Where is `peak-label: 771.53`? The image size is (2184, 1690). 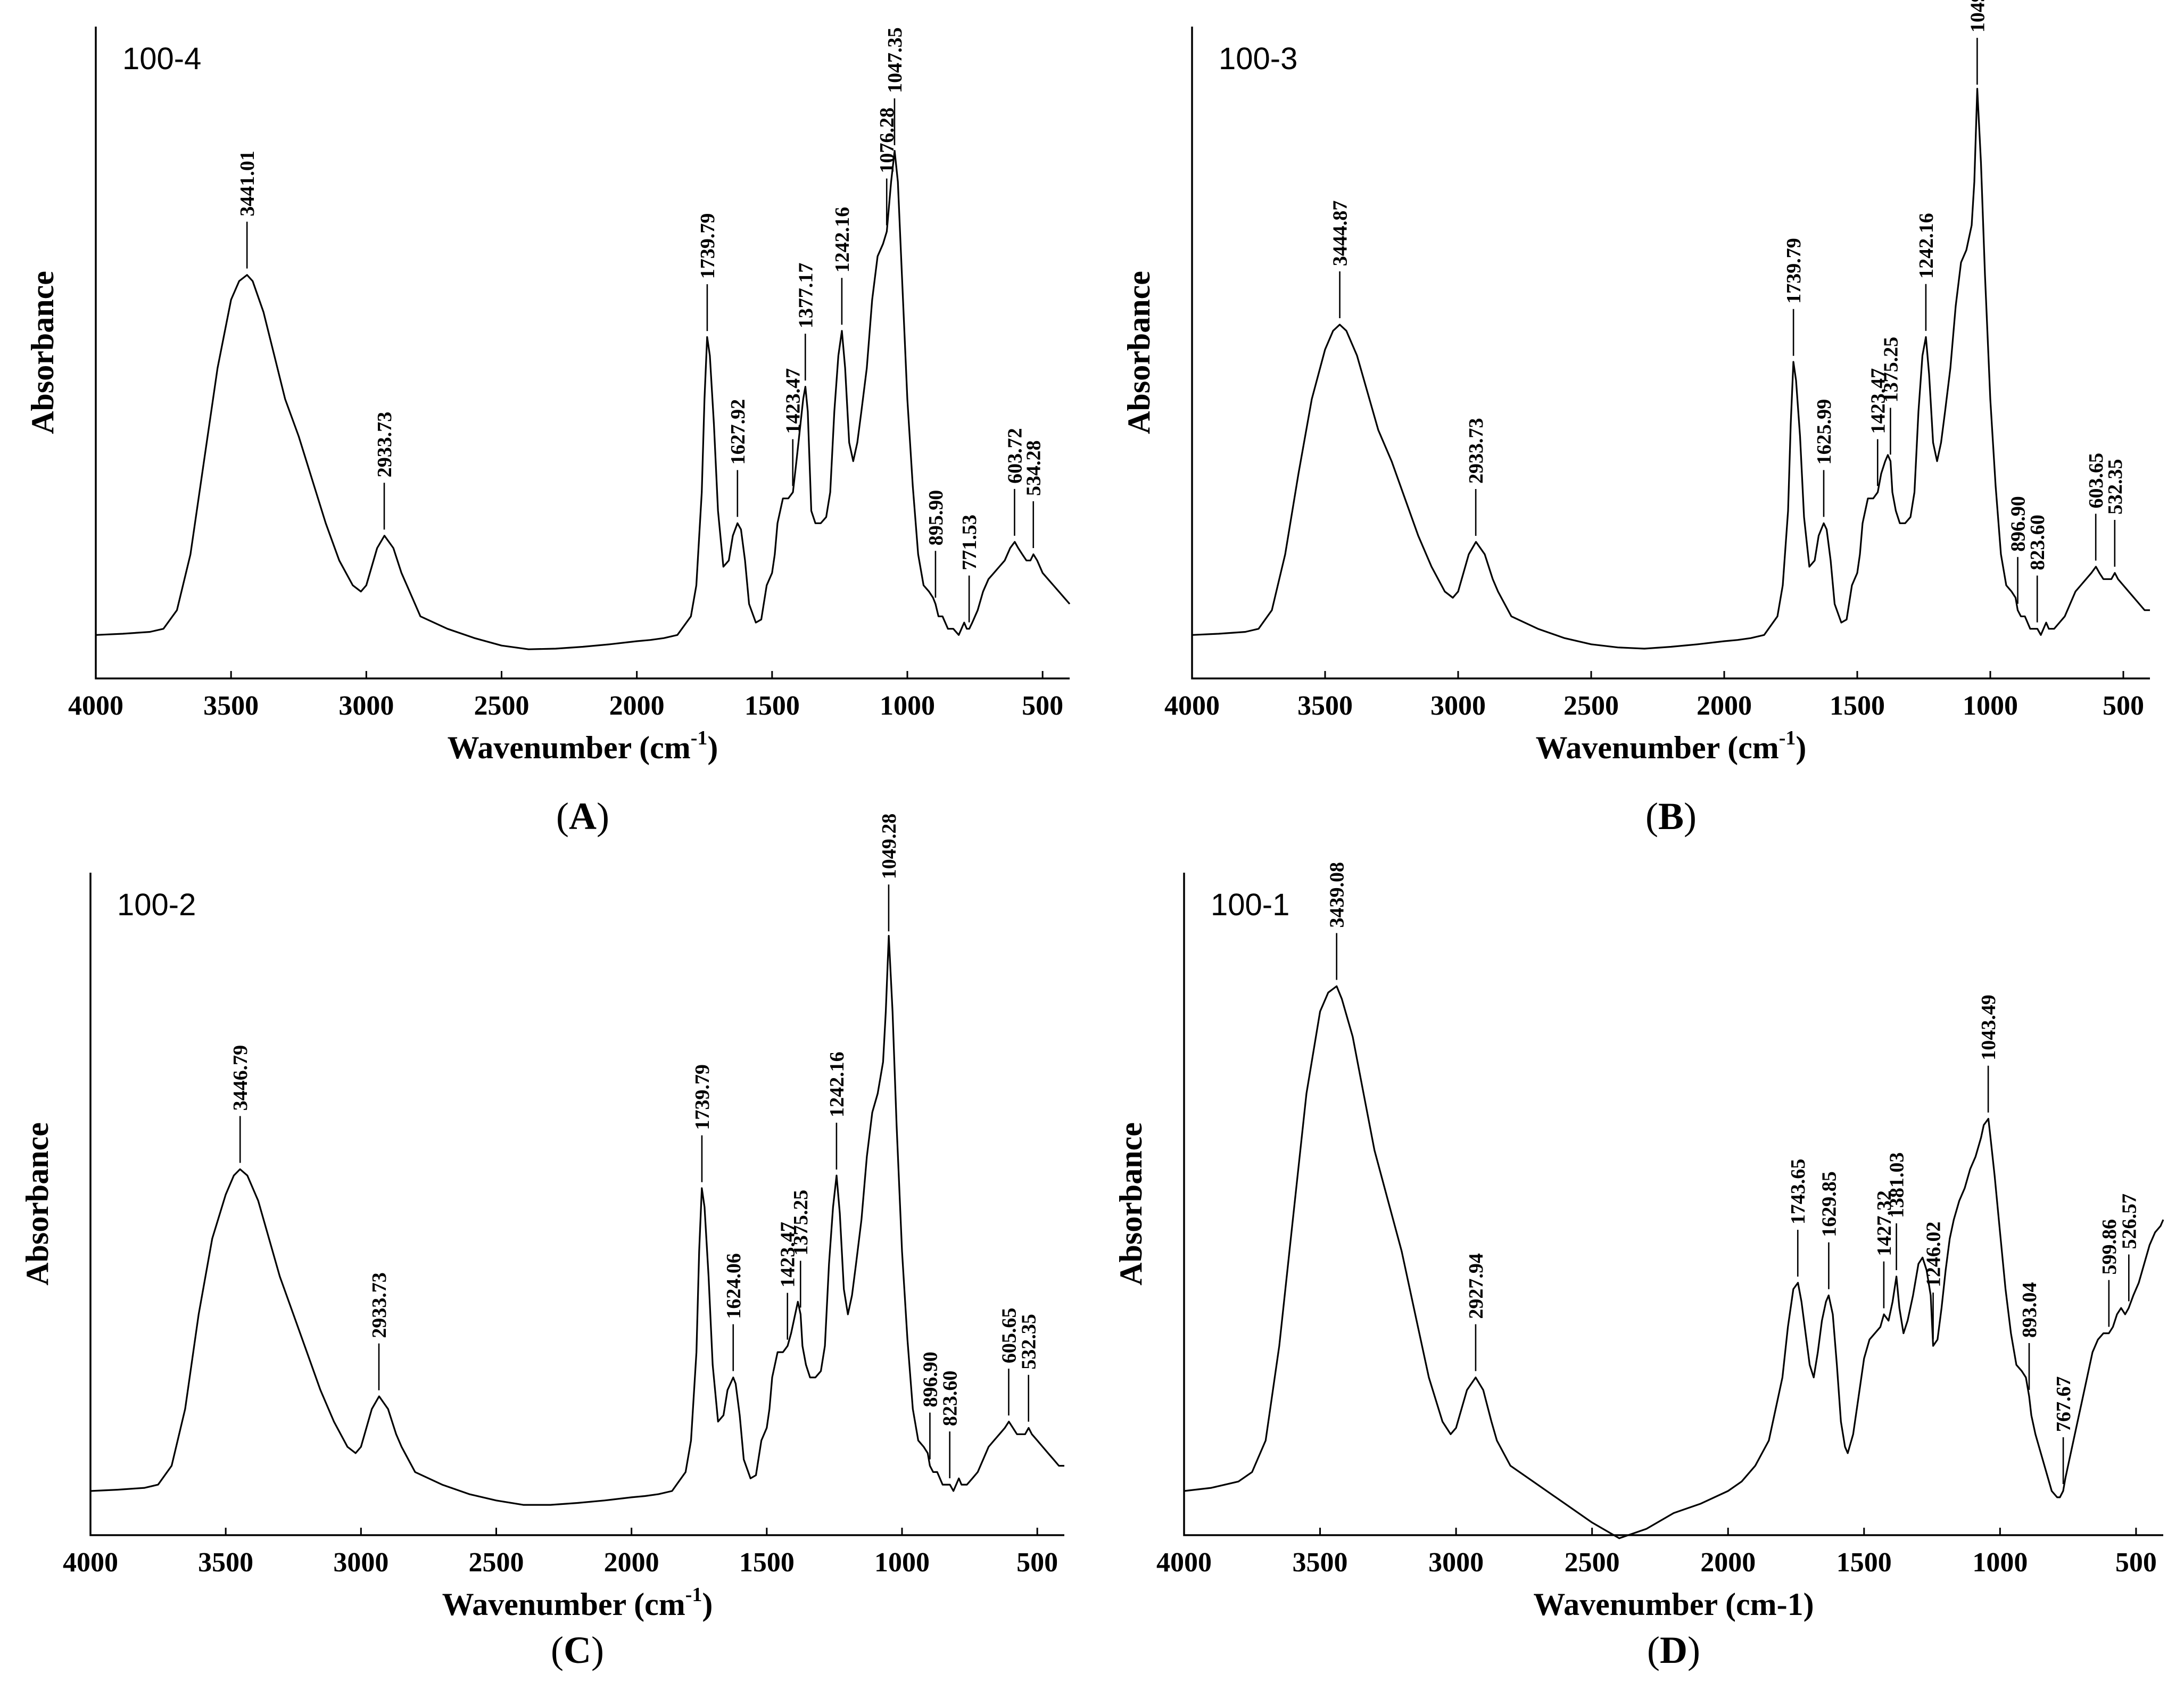 peak-label: 771.53 is located at coordinates (970, 542).